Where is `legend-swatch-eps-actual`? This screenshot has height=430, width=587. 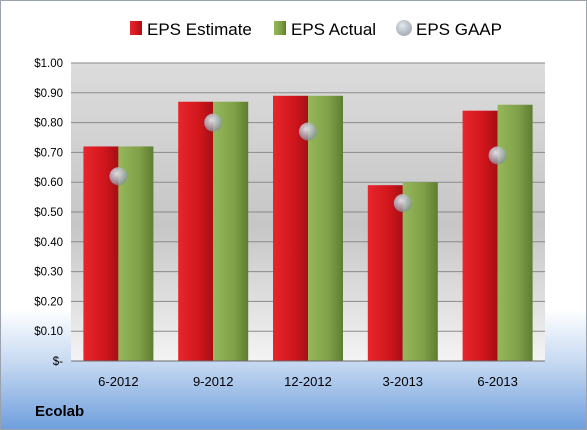 legend-swatch-eps-actual is located at coordinates (280, 28).